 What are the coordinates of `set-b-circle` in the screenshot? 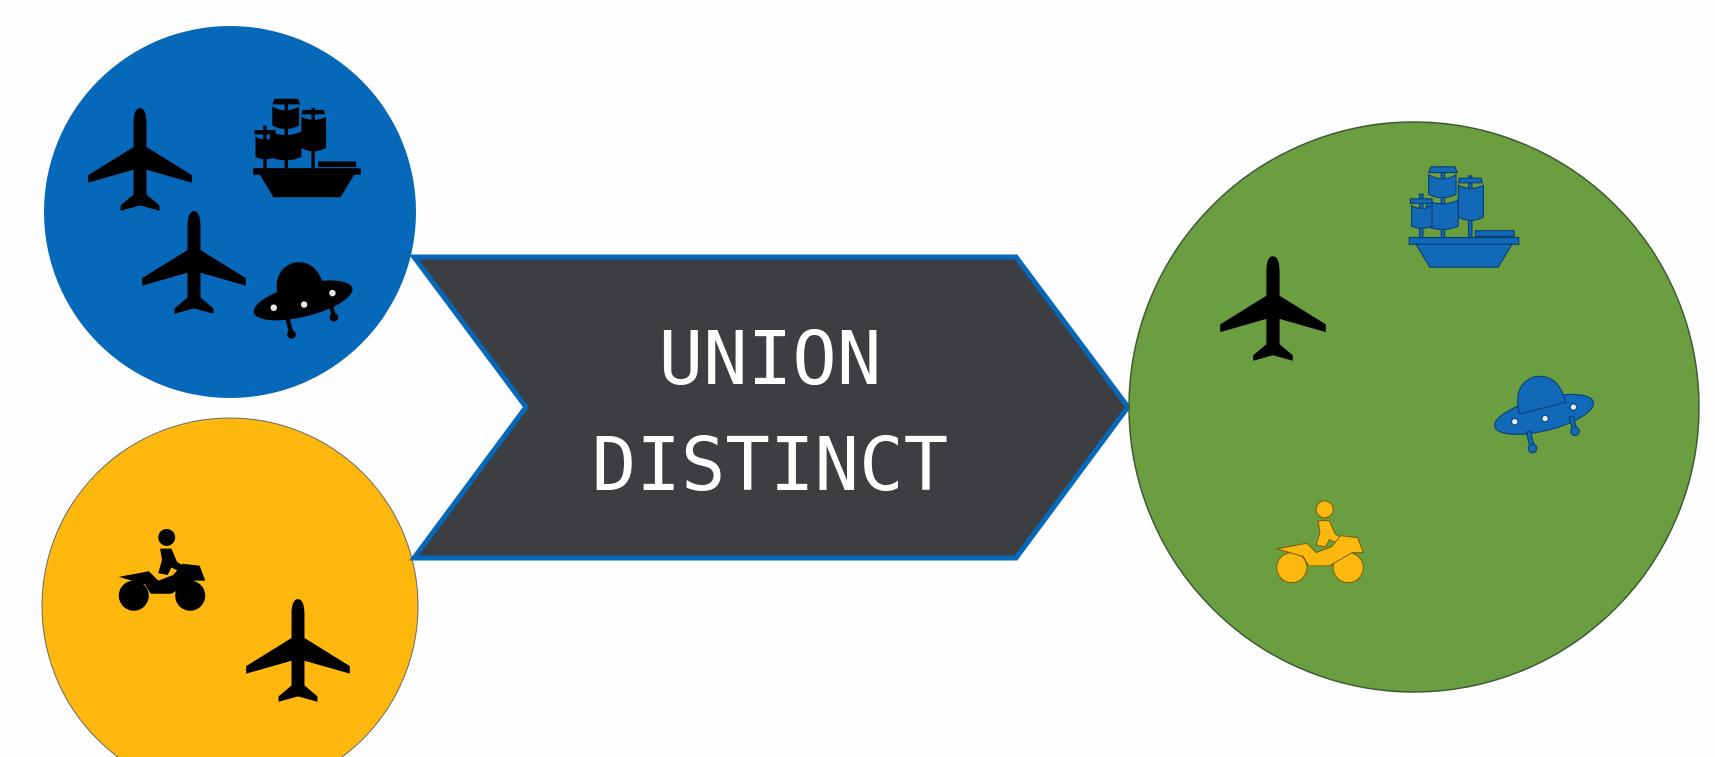 It's located at (230, 587).